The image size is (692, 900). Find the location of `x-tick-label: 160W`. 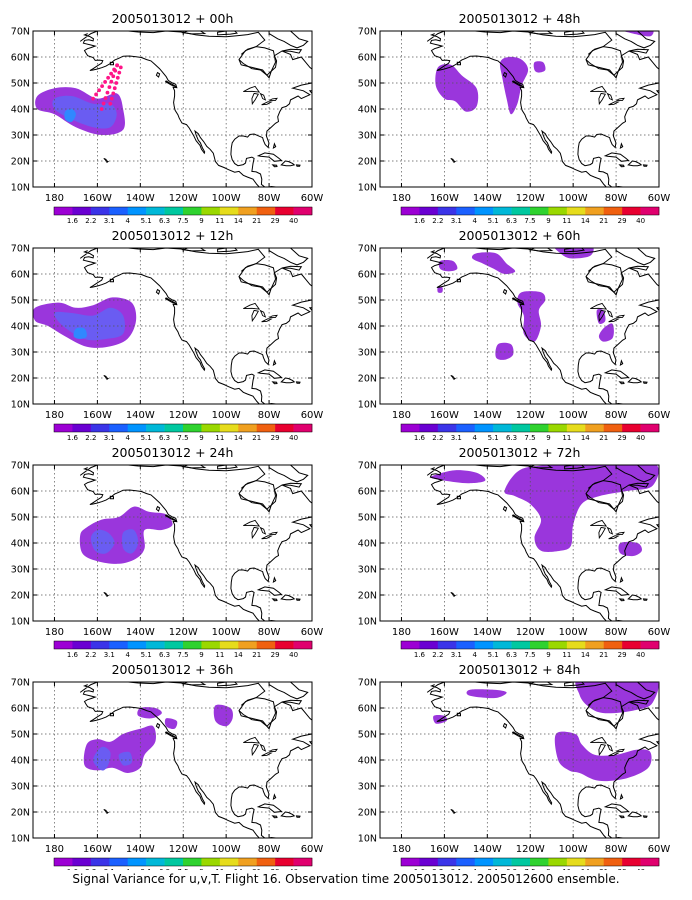

x-tick-label: 160W is located at coordinates (97, 632).